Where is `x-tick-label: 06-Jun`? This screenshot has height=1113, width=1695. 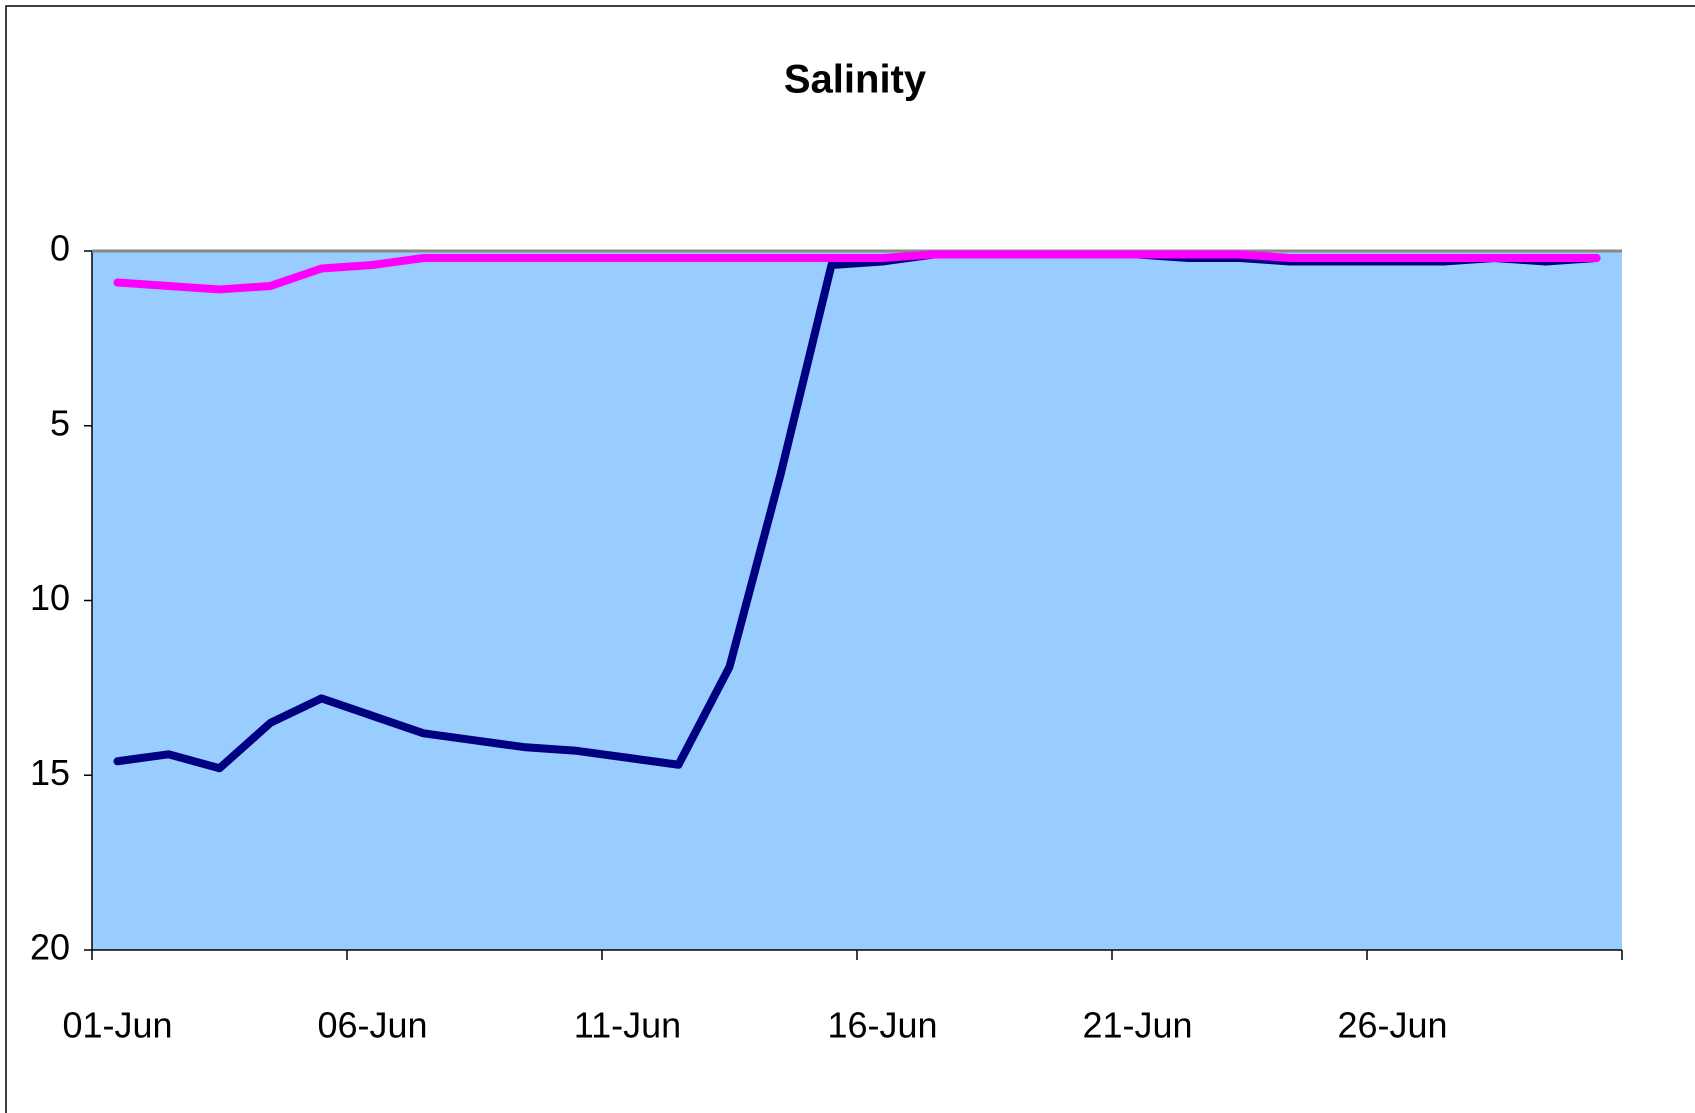 x-tick-label: 06-Jun is located at coordinates (372, 1025).